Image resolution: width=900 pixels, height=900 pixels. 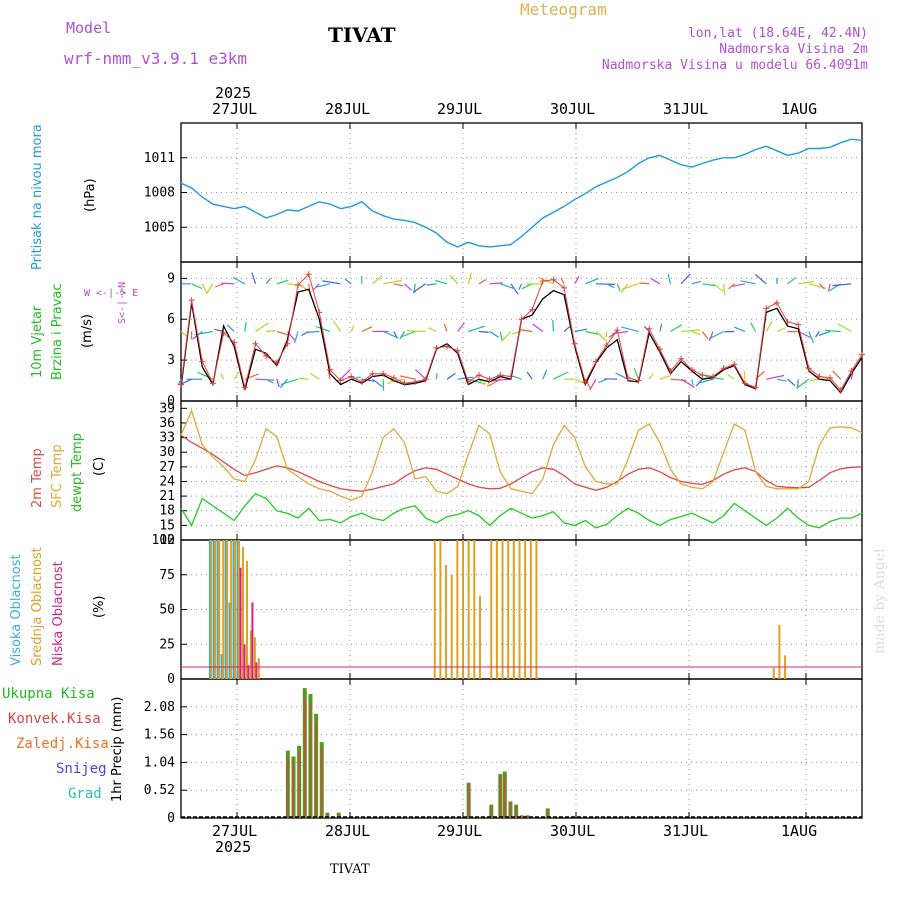 What do you see at coordinates (159, 735) in the screenshot?
I see `y-tick-label: 1.56` at bounding box center [159, 735].